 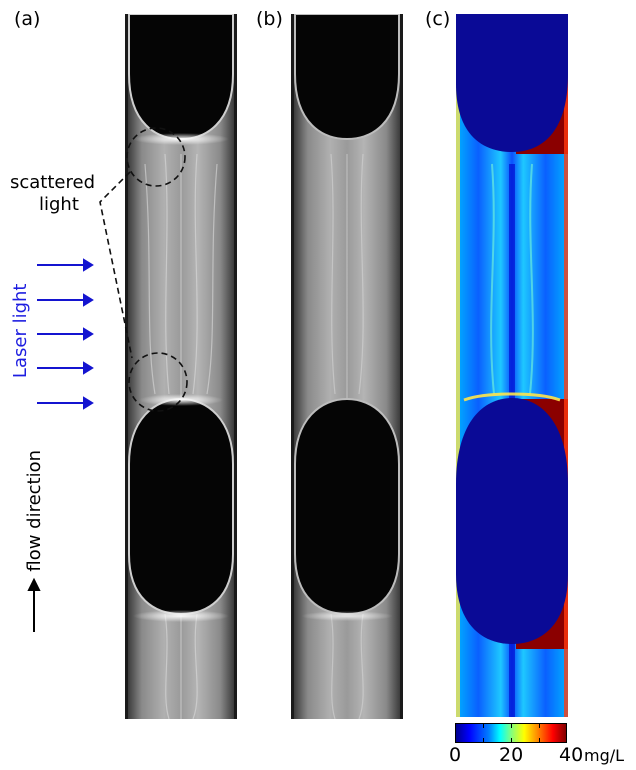 I want to click on colorbar, so click(x=511, y=733).